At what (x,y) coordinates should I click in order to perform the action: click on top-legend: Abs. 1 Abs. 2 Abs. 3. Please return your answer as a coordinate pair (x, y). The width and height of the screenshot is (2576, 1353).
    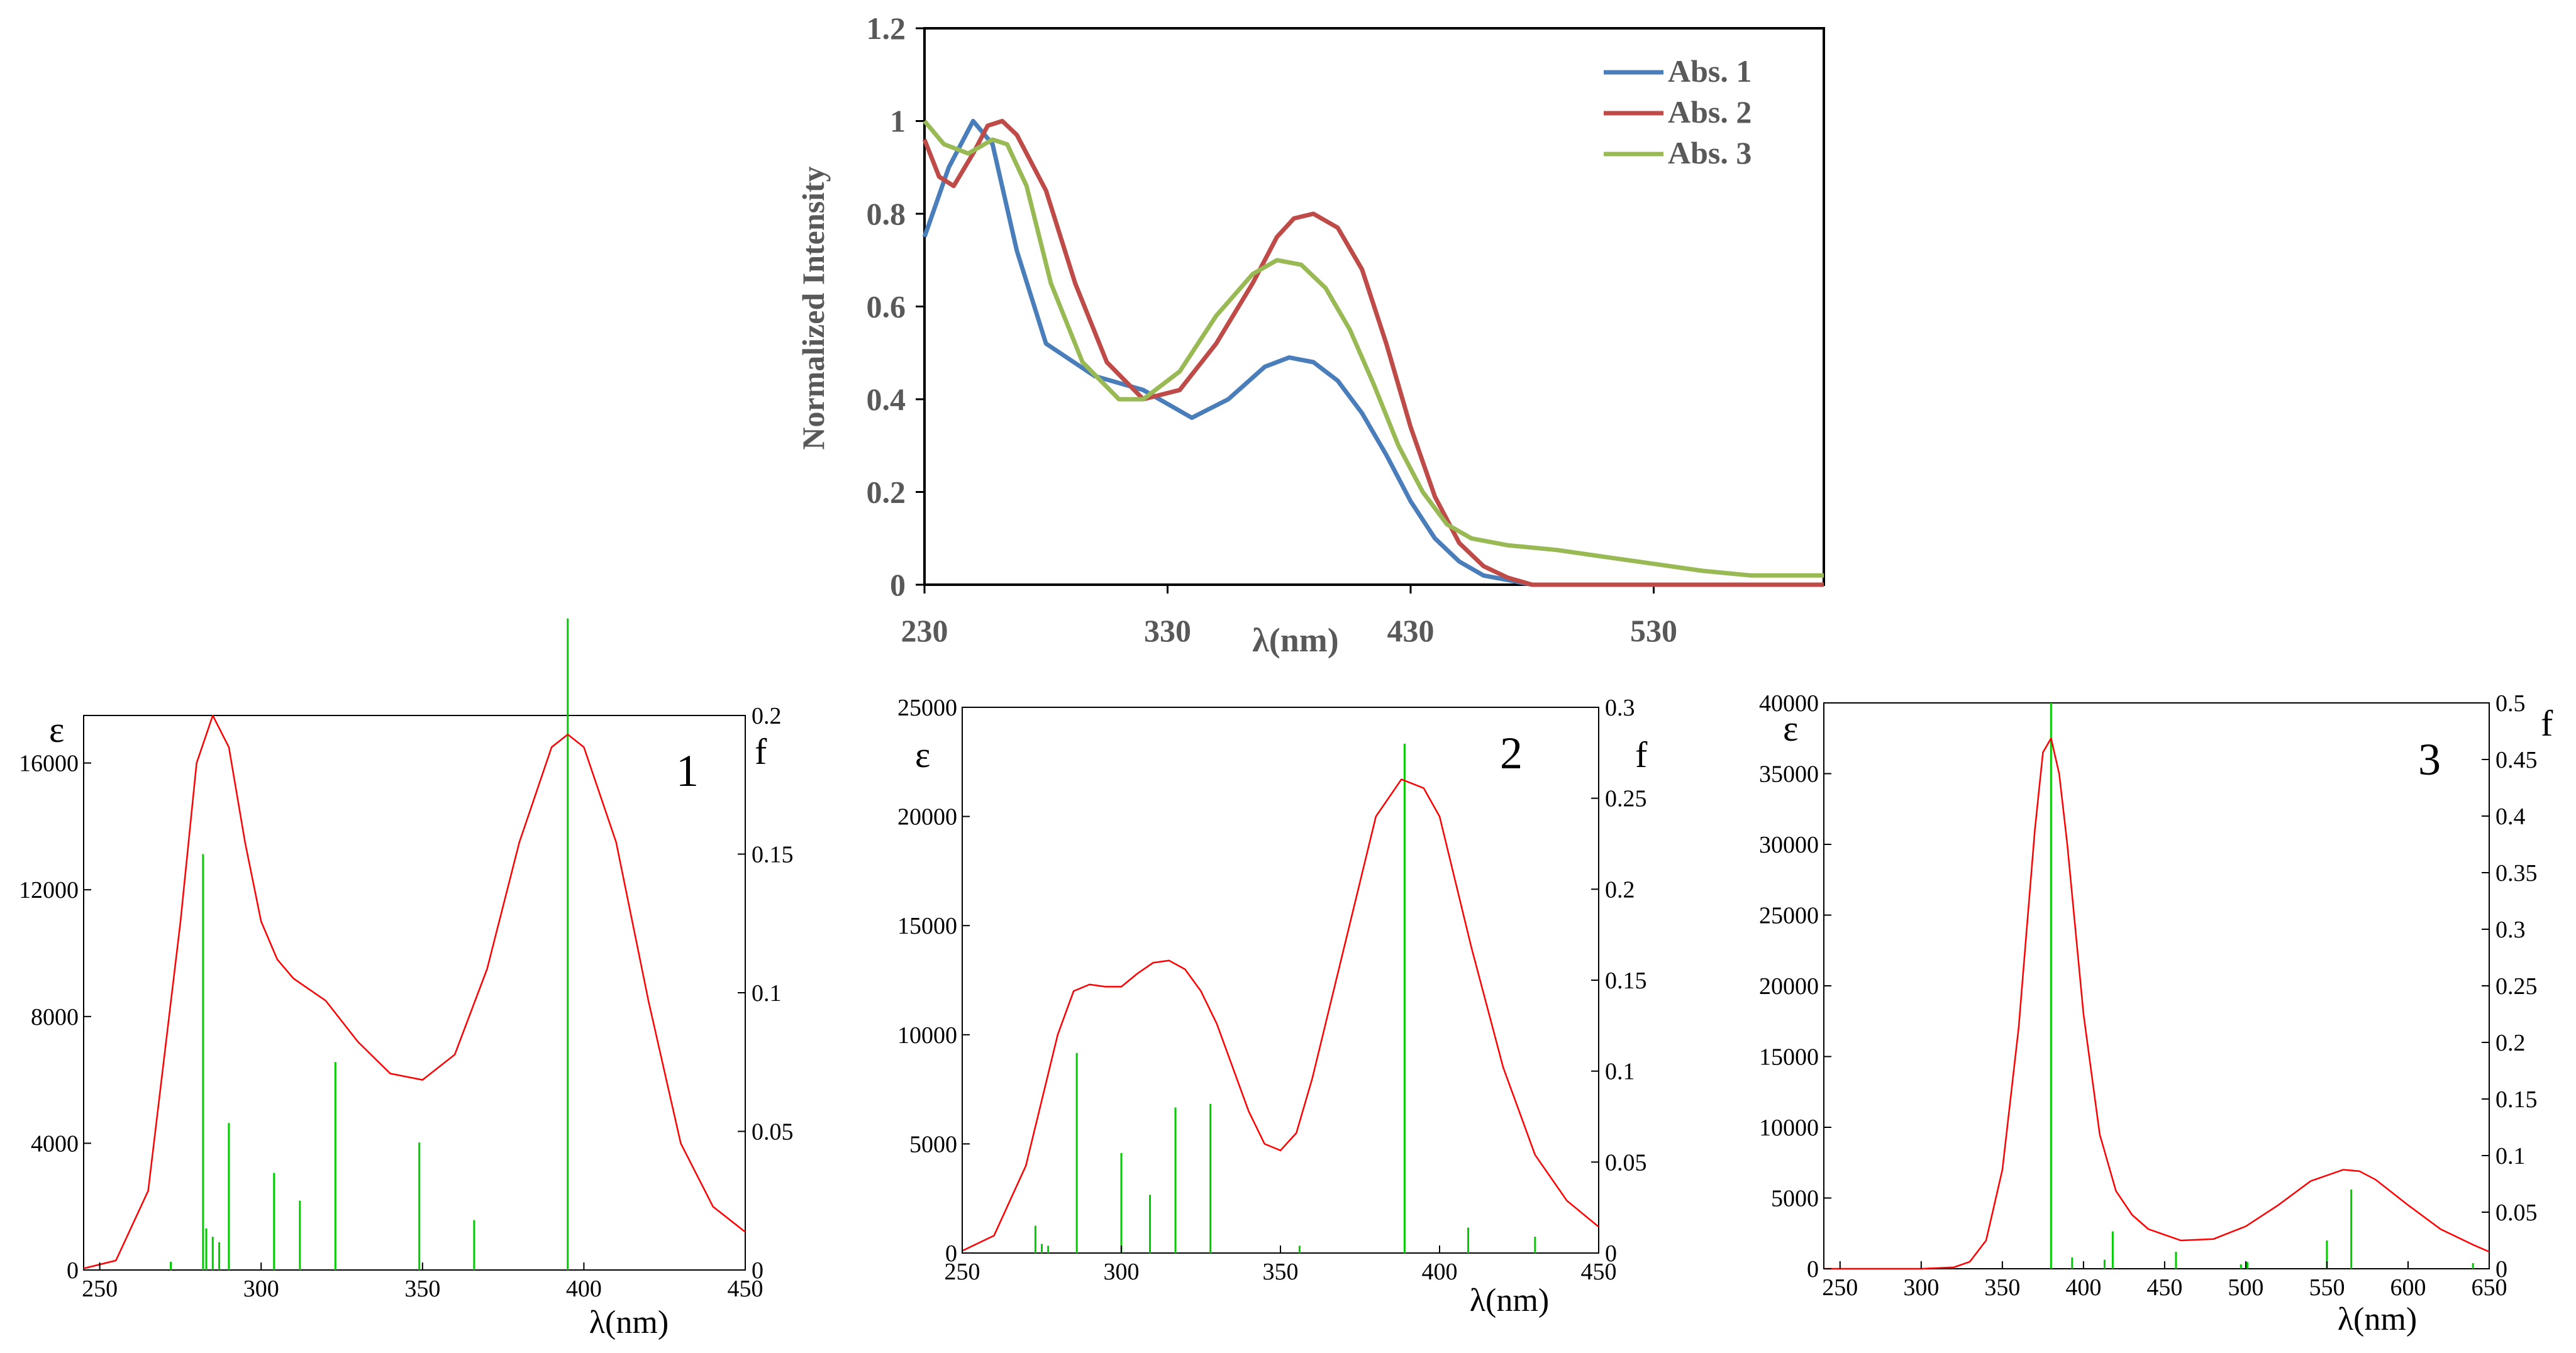
    Looking at the image, I should click on (1678, 111).